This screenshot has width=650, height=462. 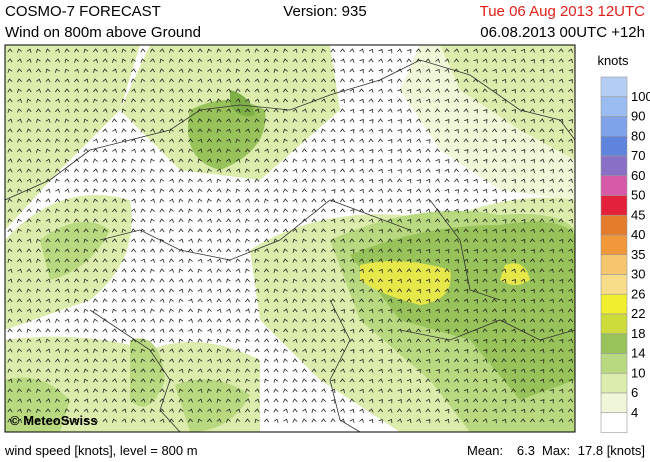 I want to click on footer-description: wind speed [knots], level = 800 m, so click(x=101, y=450).